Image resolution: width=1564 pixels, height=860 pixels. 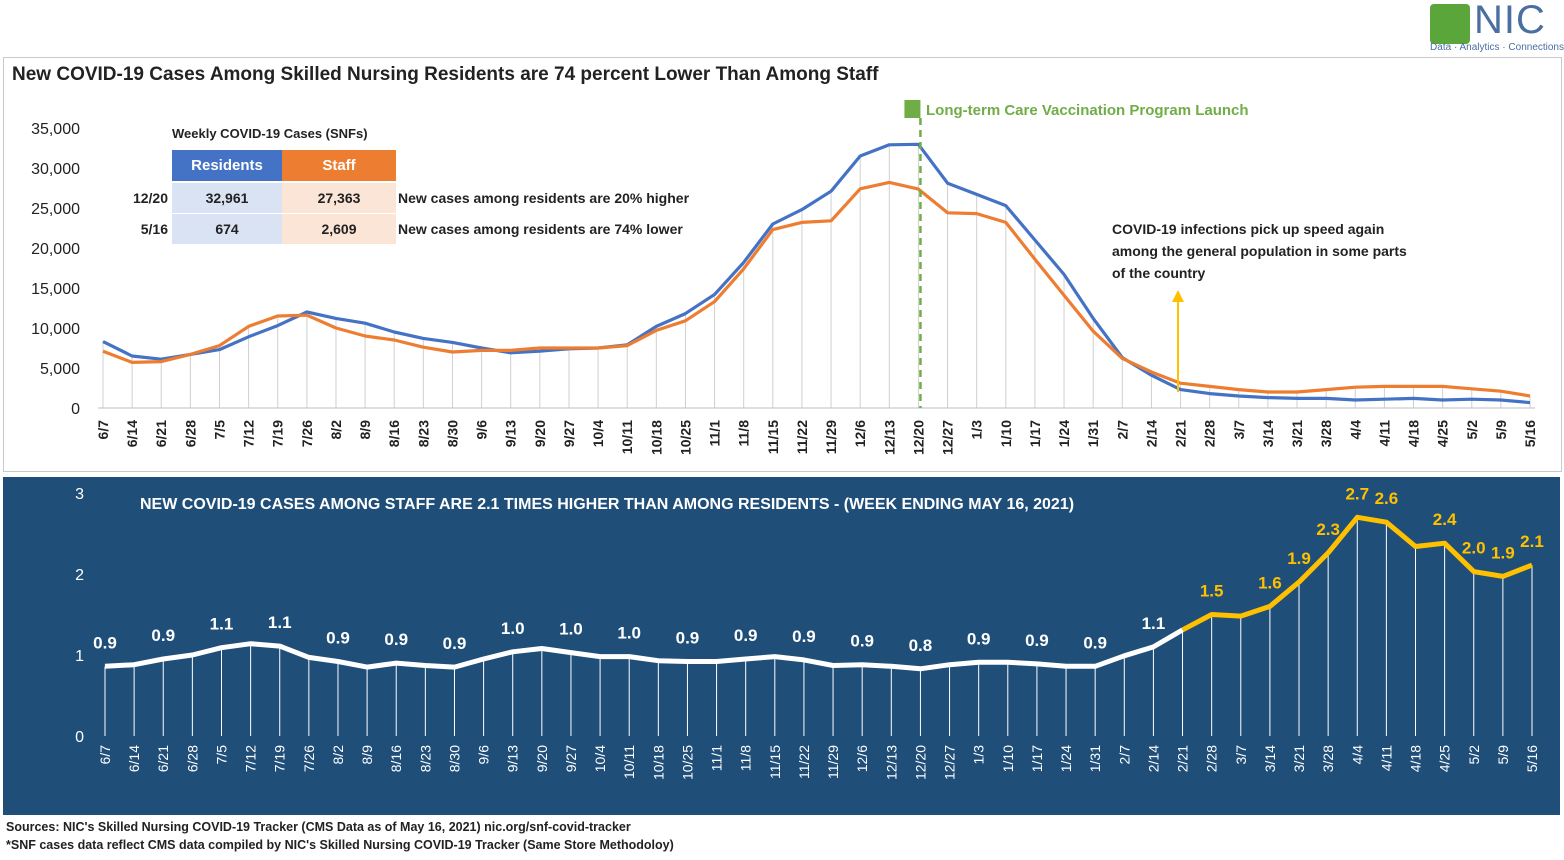 What do you see at coordinates (150, 198) in the screenshot?
I see `table-row-date: 12/20` at bounding box center [150, 198].